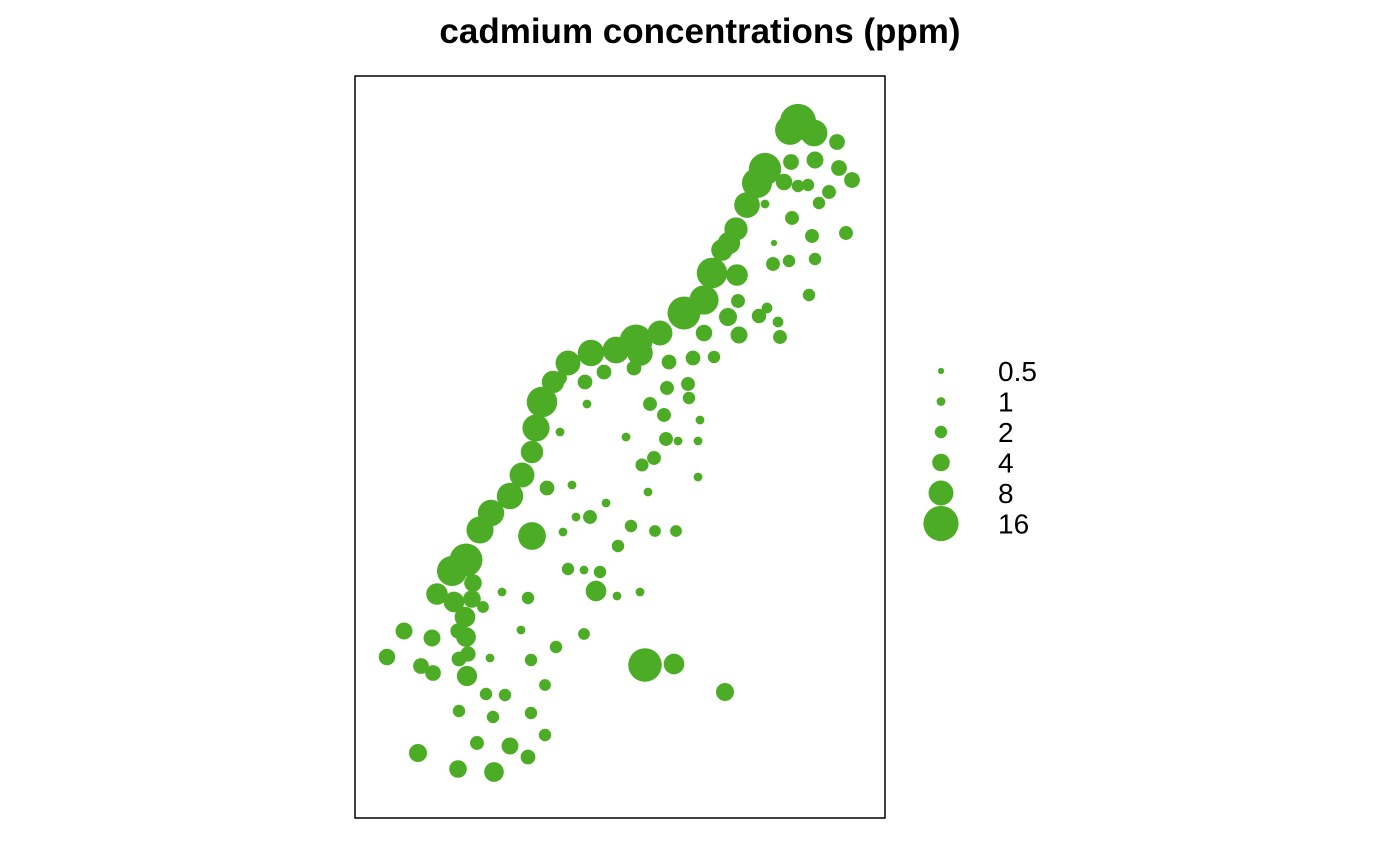 The image size is (1400, 866). What do you see at coordinates (1006, 463) in the screenshot?
I see `legend-label: 4` at bounding box center [1006, 463].